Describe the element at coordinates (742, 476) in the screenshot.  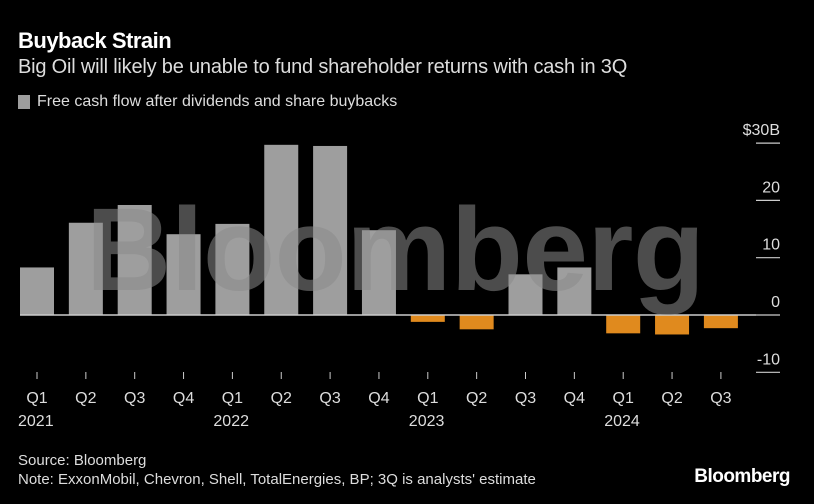
I see `bloomberg-logo: Bloomberg` at that location.